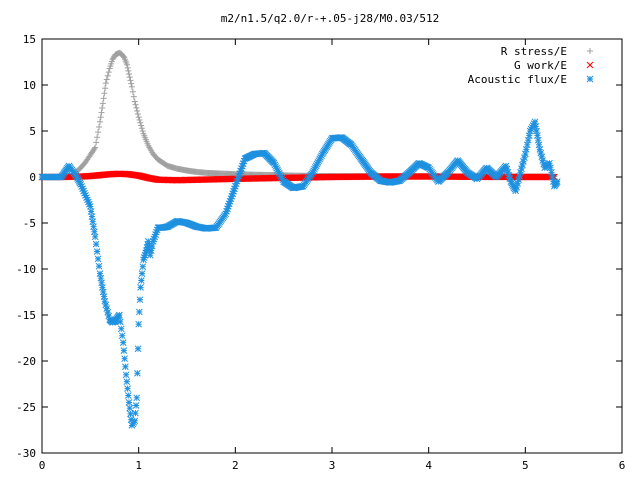  I want to click on y-tick-label: -20, so click(26, 361).